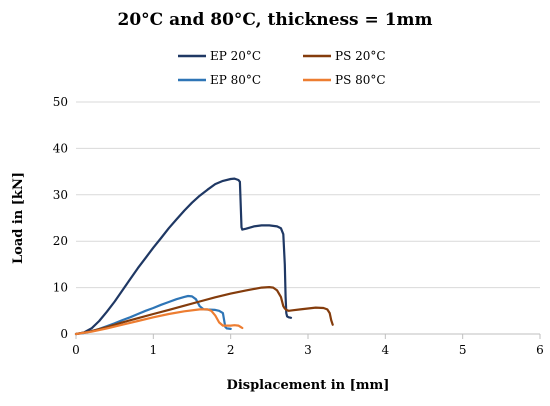  I want to click on y-tick-label: 20, so click(60, 241).